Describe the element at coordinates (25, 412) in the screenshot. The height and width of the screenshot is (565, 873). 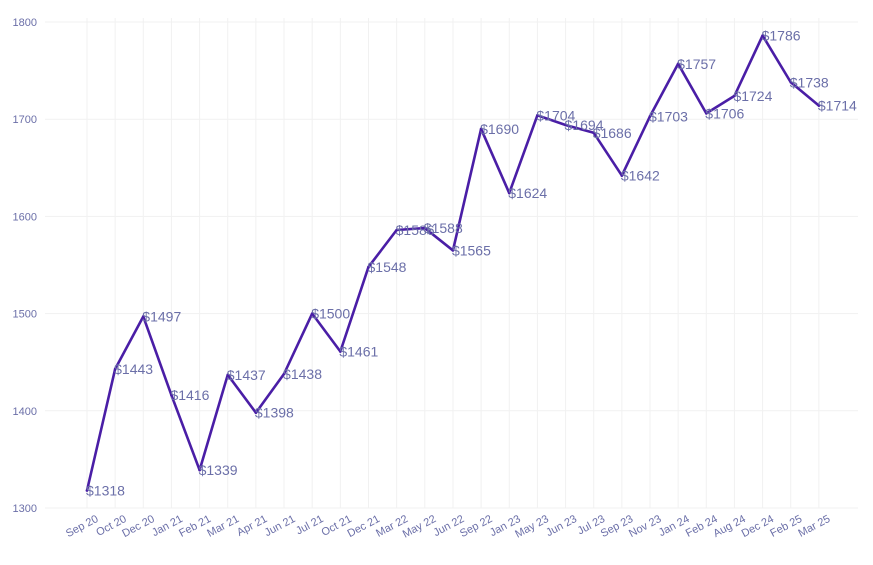
I see `y-tick-label: 1400` at that location.